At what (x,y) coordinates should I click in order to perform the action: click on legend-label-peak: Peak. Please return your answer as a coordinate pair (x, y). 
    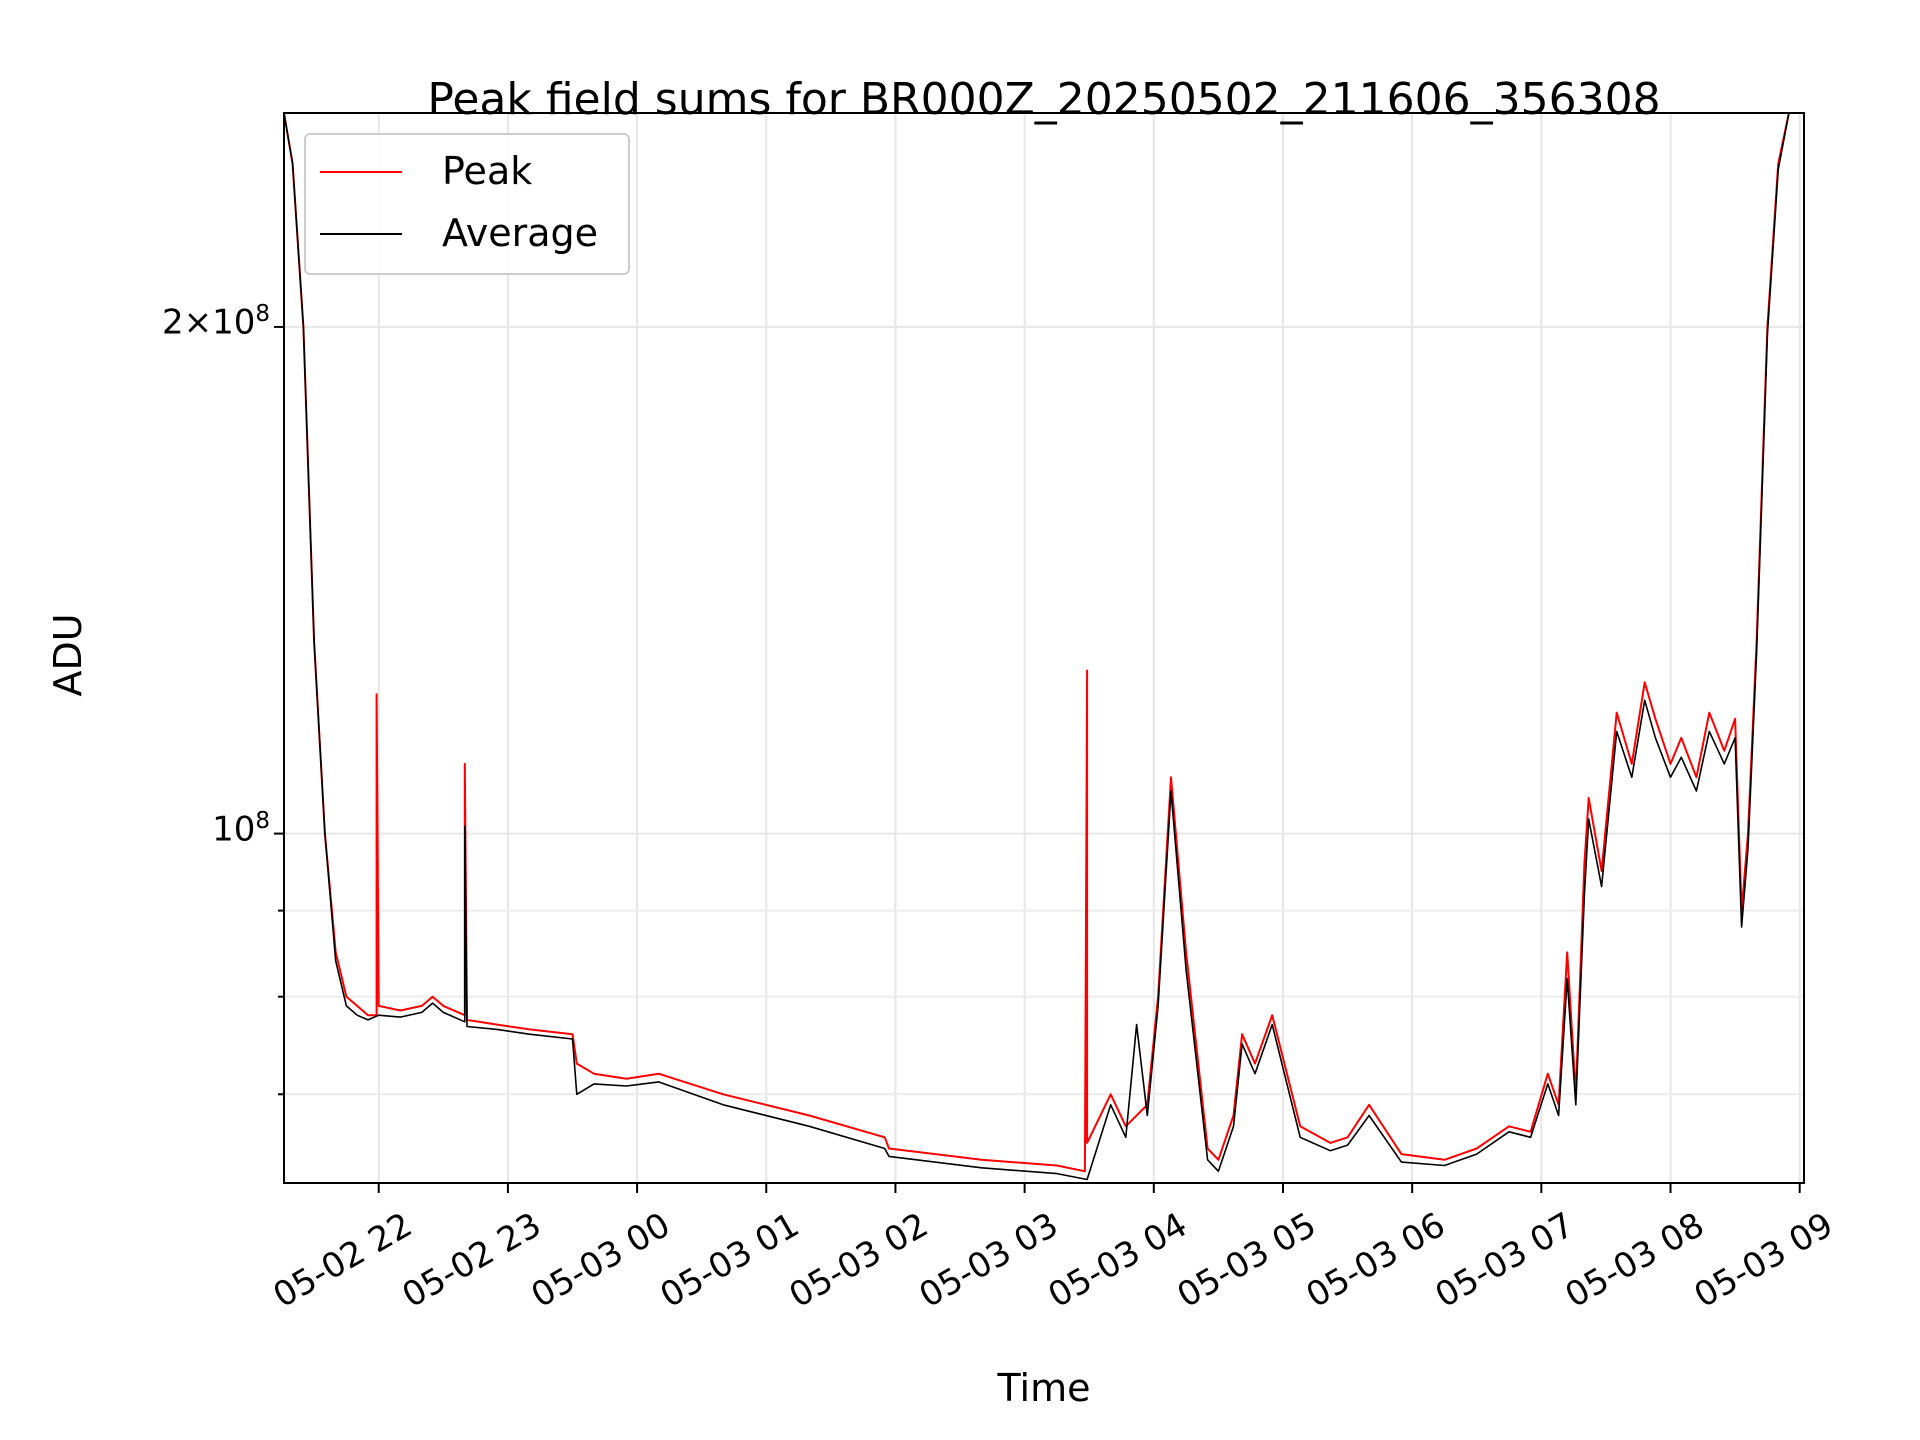
    Looking at the image, I should click on (487, 171).